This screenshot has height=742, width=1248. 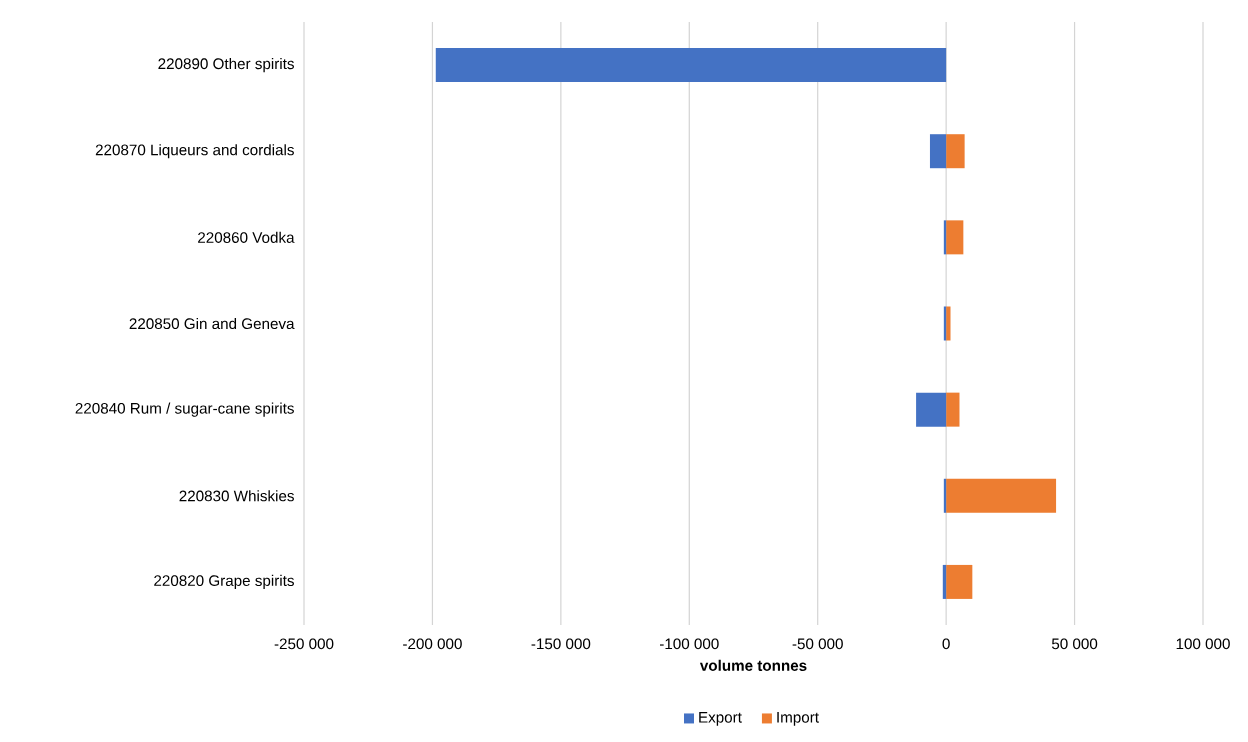 What do you see at coordinates (946, 644) in the screenshot?
I see `x-tick-label: 0` at bounding box center [946, 644].